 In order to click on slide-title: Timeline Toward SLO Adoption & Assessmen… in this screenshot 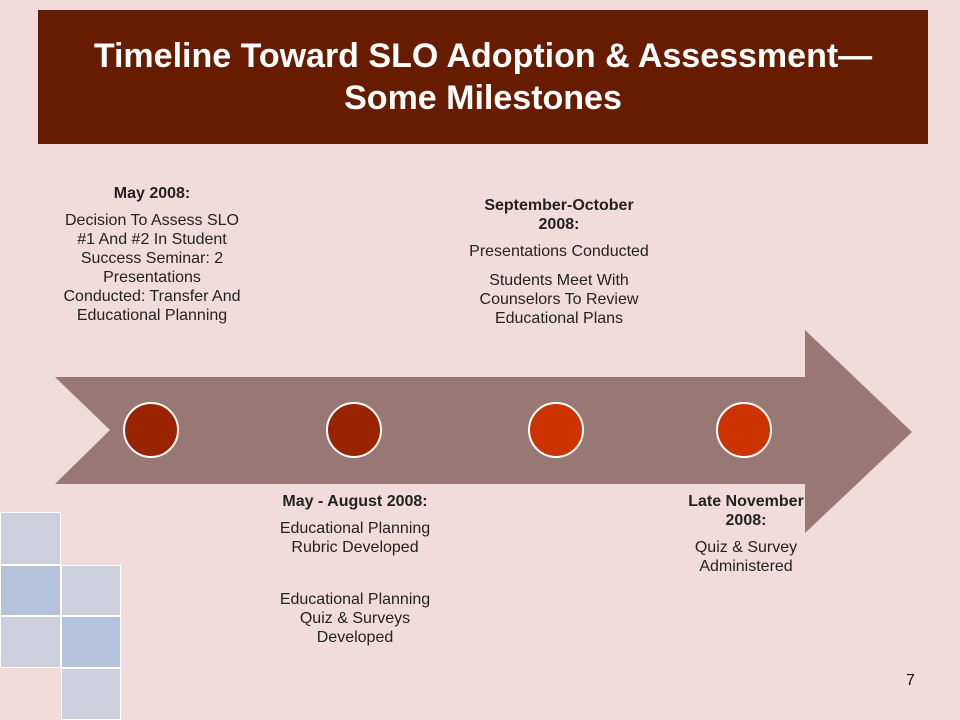, I will do `click(483, 77)`.